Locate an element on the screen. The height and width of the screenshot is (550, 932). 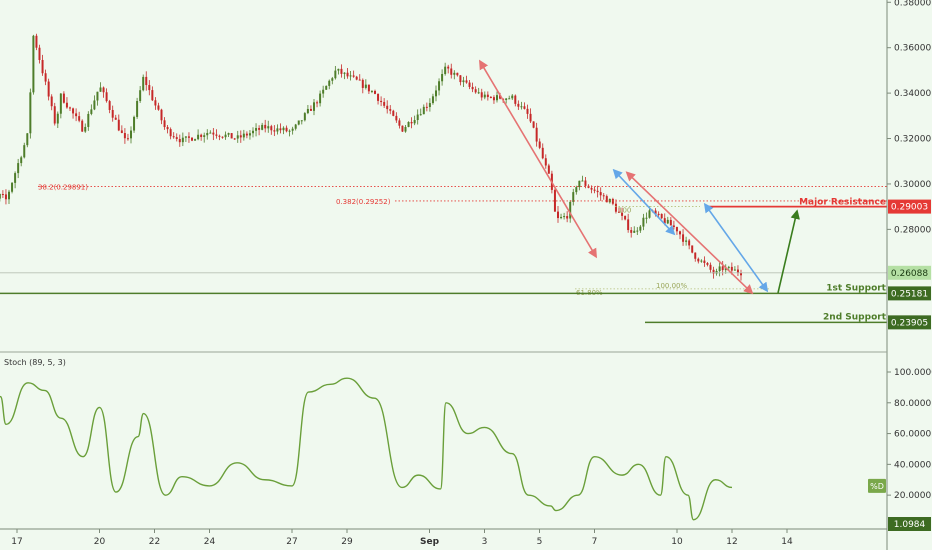
price-tick-label: 0.30000 is located at coordinates (912, 185).